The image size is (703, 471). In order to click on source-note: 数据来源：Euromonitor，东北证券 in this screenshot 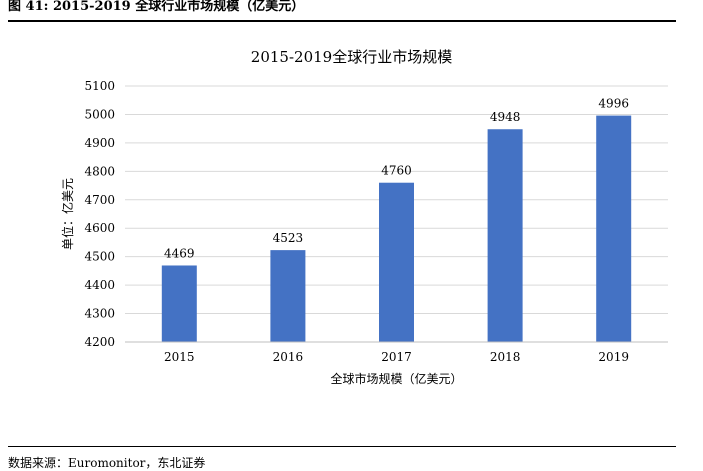, I will do `click(342, 458)`.